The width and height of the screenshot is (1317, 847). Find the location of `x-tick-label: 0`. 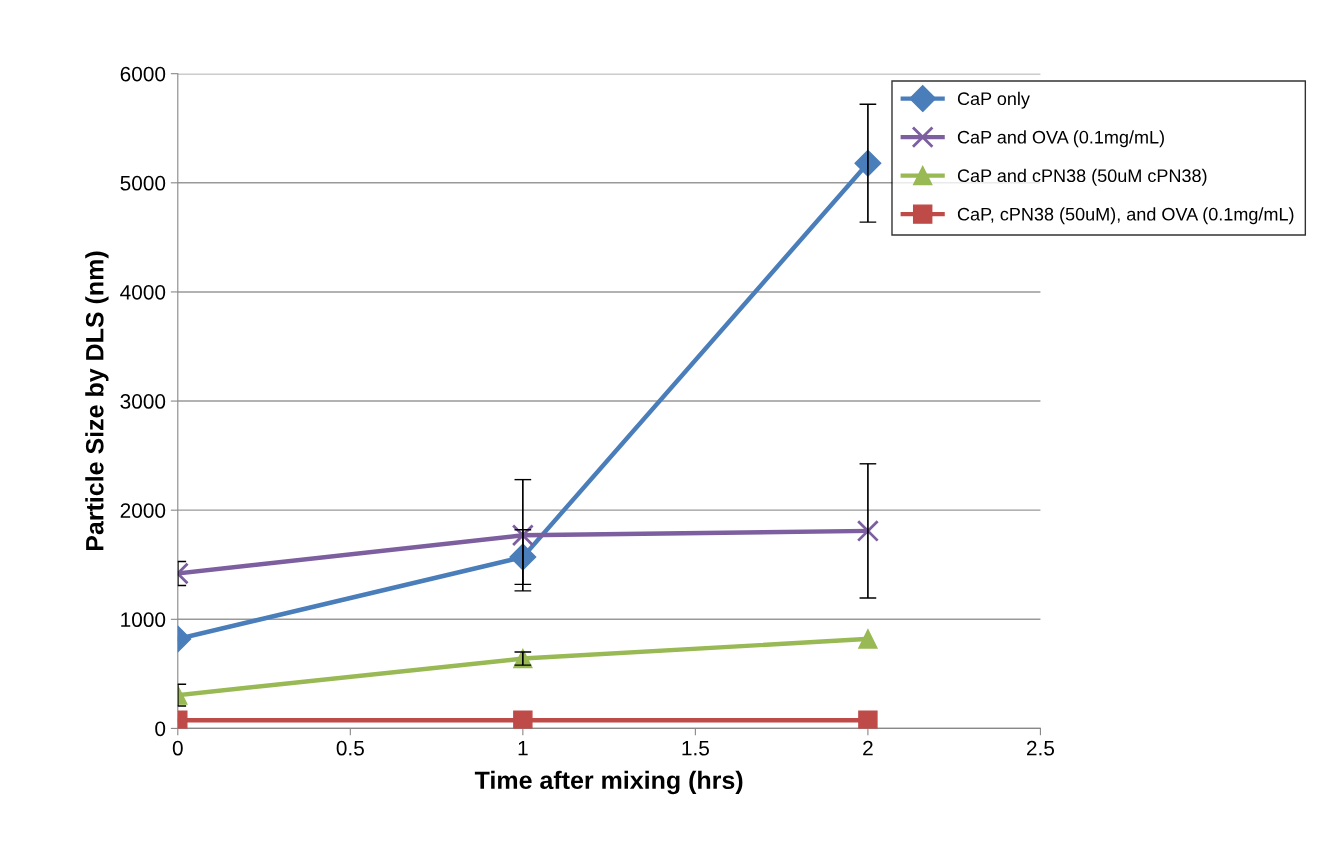

x-tick-label: 0 is located at coordinates (177, 748).